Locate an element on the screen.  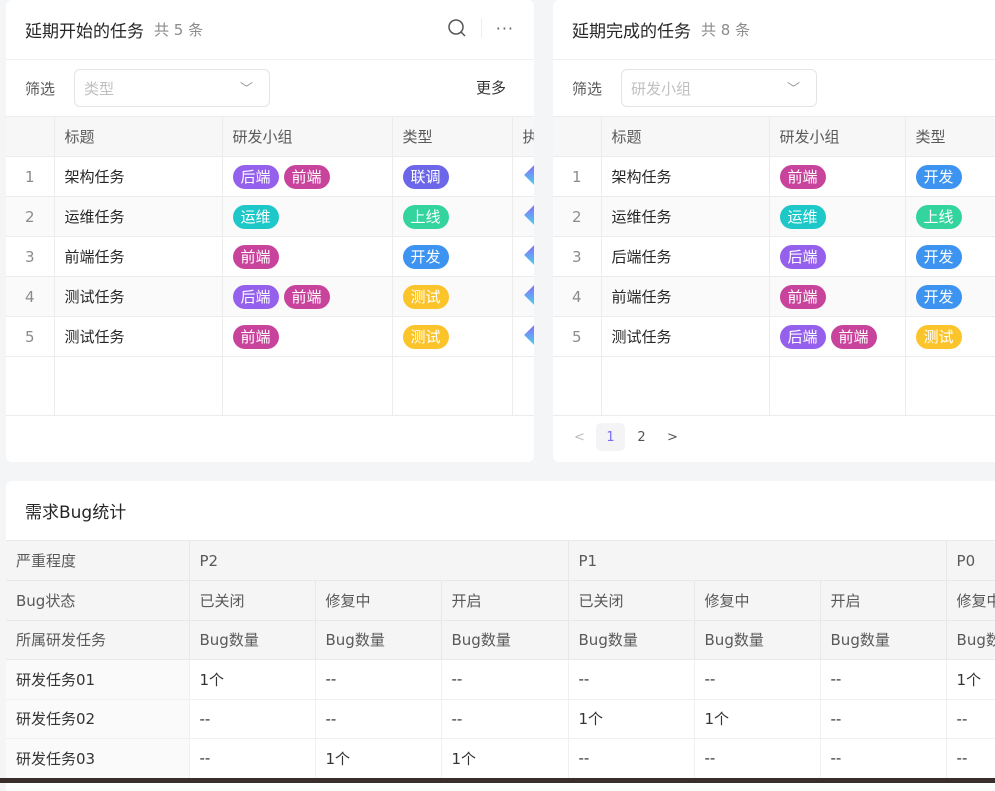
panel-header: 延期开始的任务 共 5 条 ··· is located at coordinates (270, 30).